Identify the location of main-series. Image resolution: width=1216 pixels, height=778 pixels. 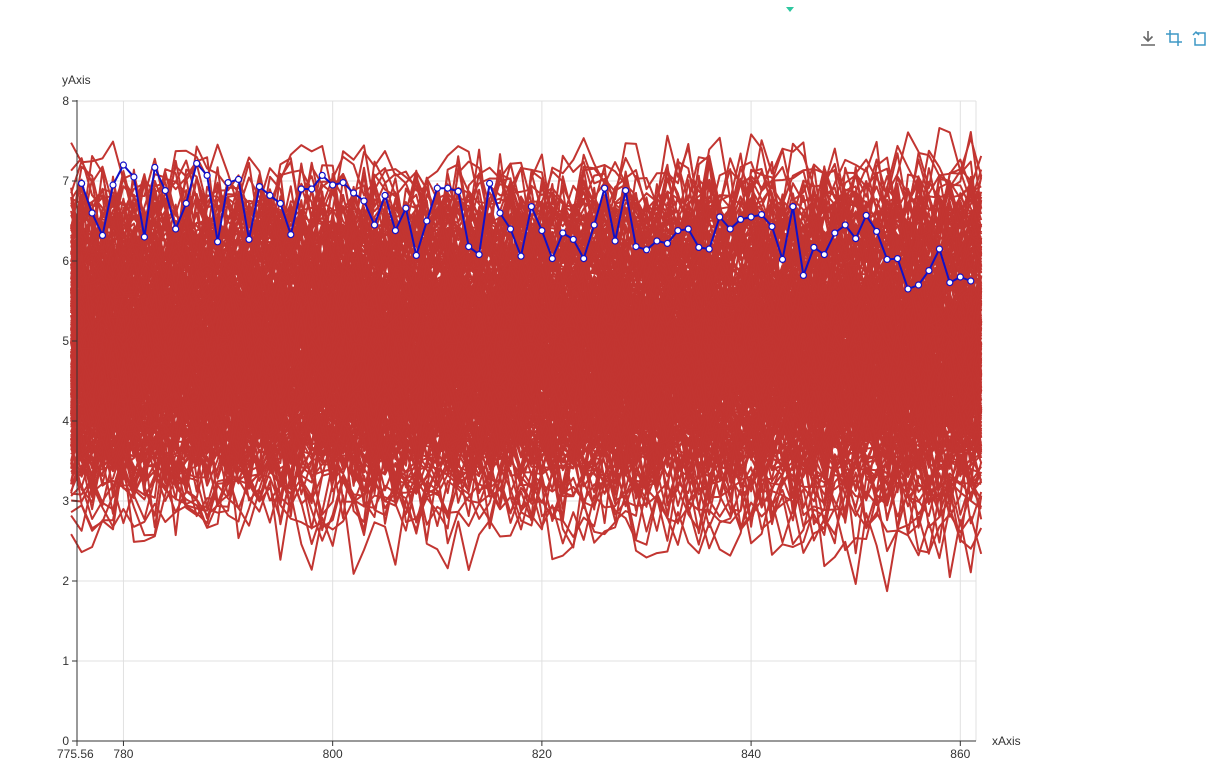
(526, 226).